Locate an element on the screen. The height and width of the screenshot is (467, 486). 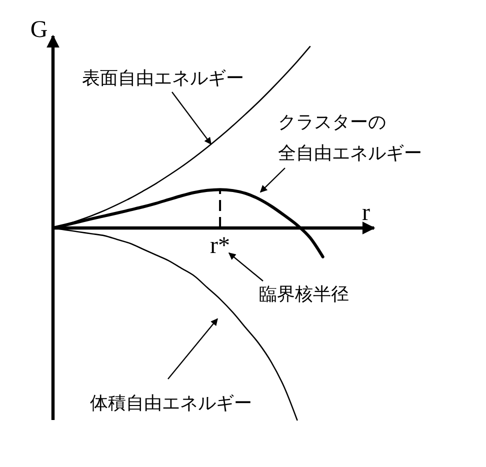
x-axis-title: r is located at coordinates (366, 213).